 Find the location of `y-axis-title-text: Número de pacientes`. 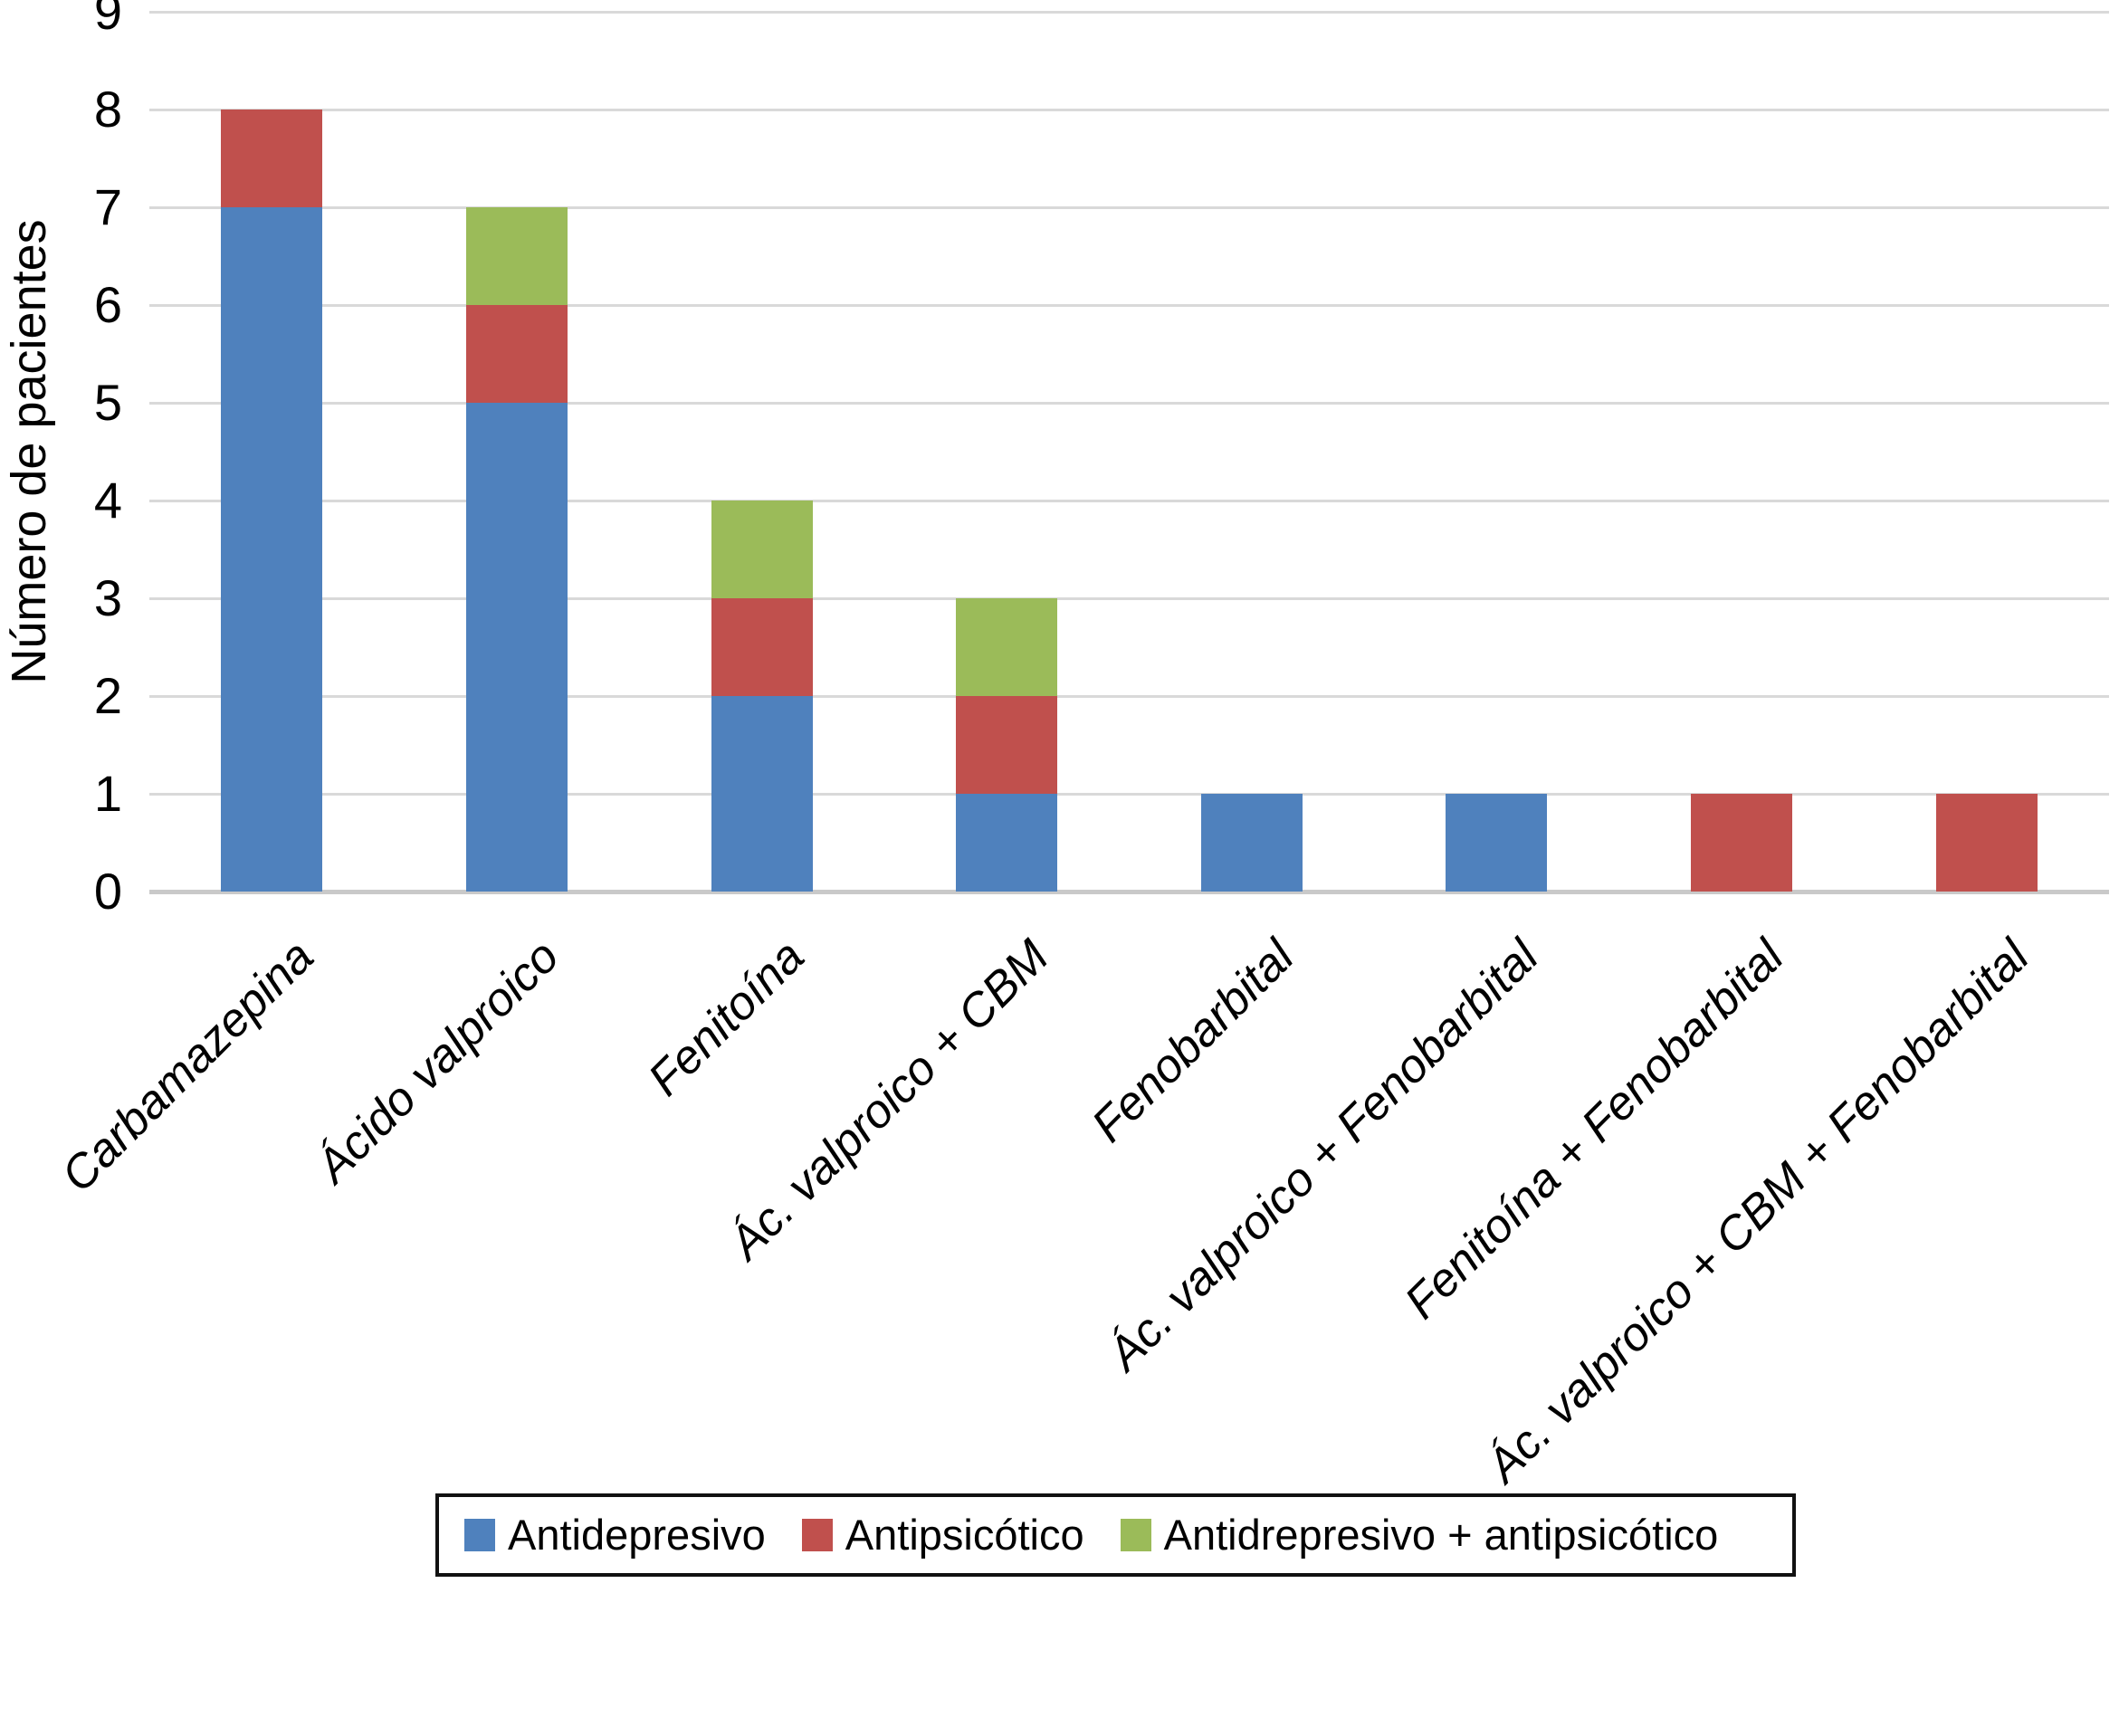

y-axis-title-text: Número de pacientes is located at coordinates (29, 451).